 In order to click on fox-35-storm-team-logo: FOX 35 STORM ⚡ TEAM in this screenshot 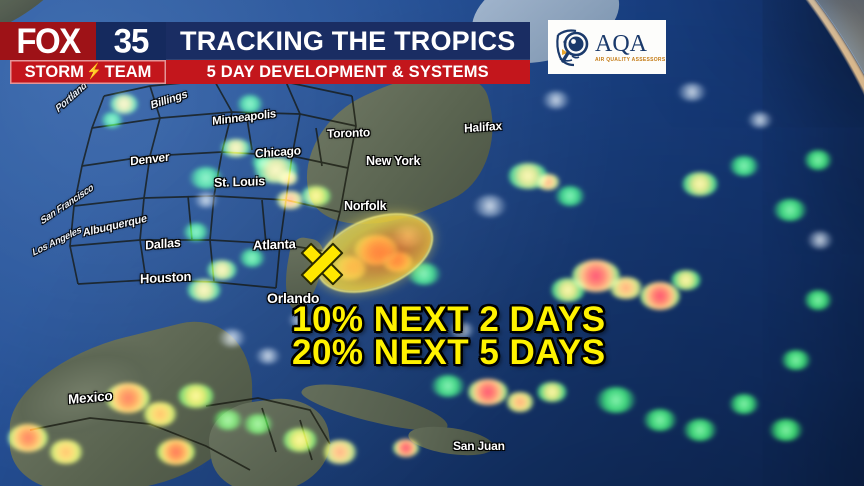, I will do `click(83, 52)`.